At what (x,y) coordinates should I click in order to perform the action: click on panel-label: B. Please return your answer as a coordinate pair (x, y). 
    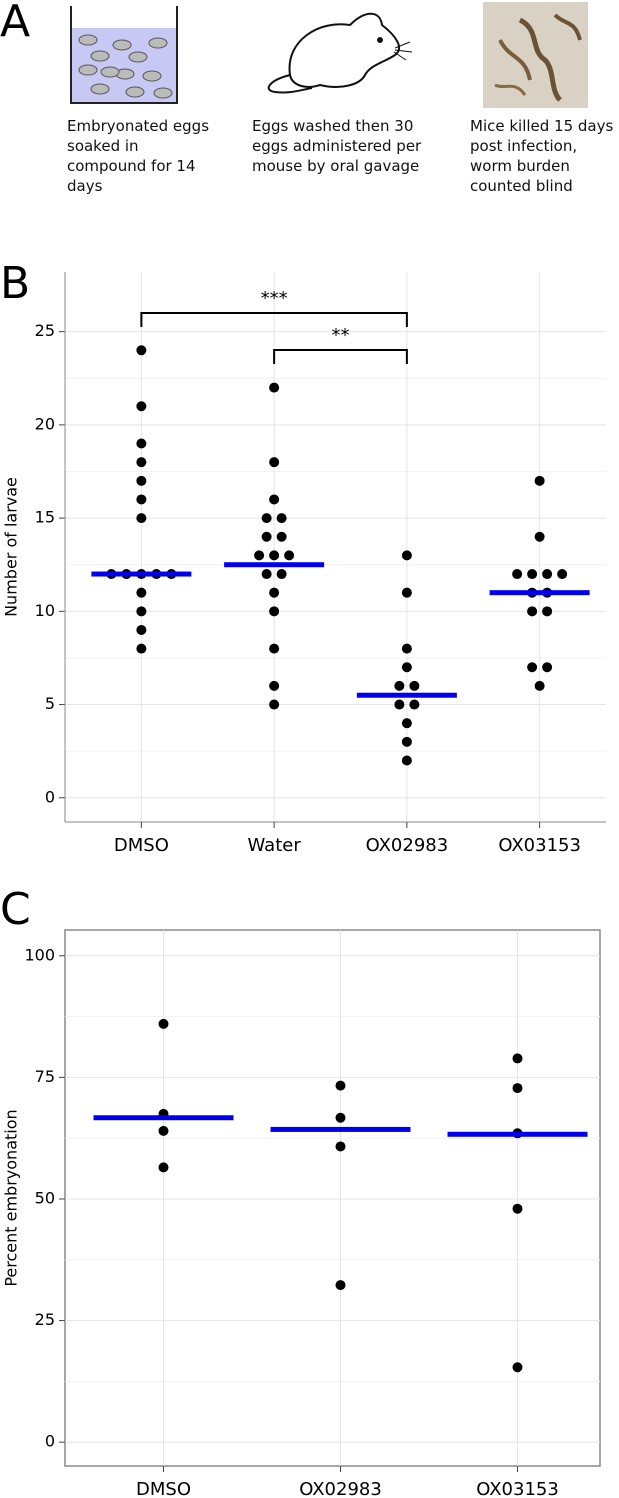
    Looking at the image, I should click on (15, 283).